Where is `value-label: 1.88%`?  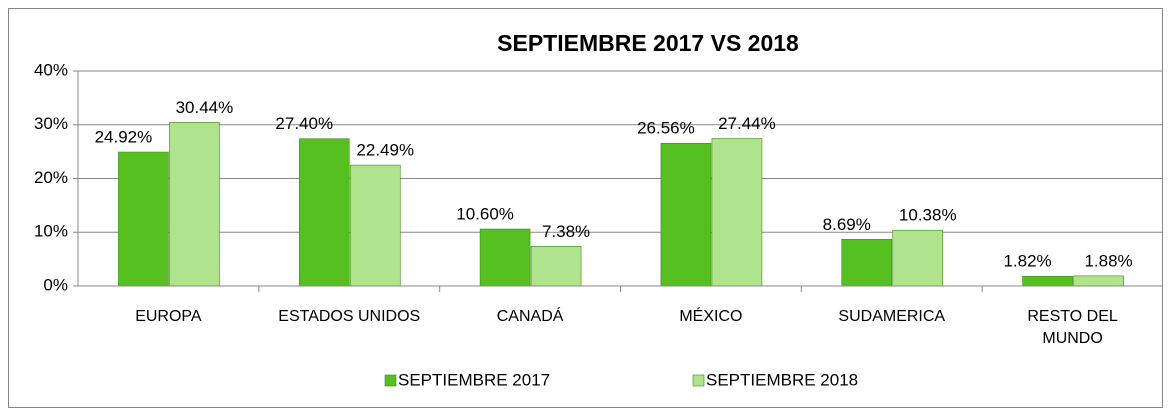
value-label: 1.88% is located at coordinates (1108, 260).